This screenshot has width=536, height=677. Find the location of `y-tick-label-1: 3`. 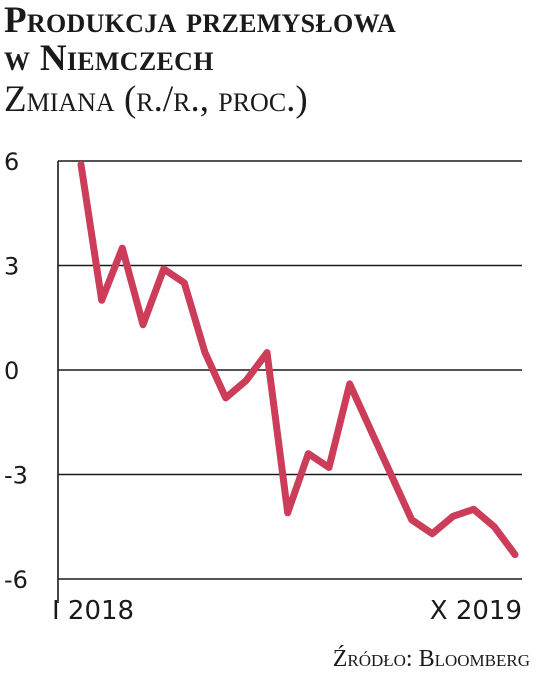

y-tick-label-1: 3 is located at coordinates (11, 267).